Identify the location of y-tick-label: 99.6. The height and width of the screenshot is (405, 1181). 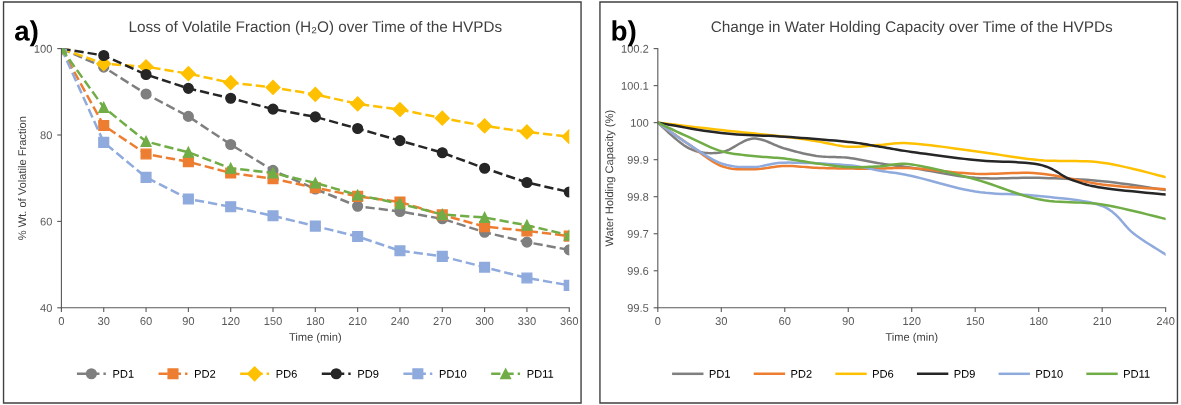
(638, 271).